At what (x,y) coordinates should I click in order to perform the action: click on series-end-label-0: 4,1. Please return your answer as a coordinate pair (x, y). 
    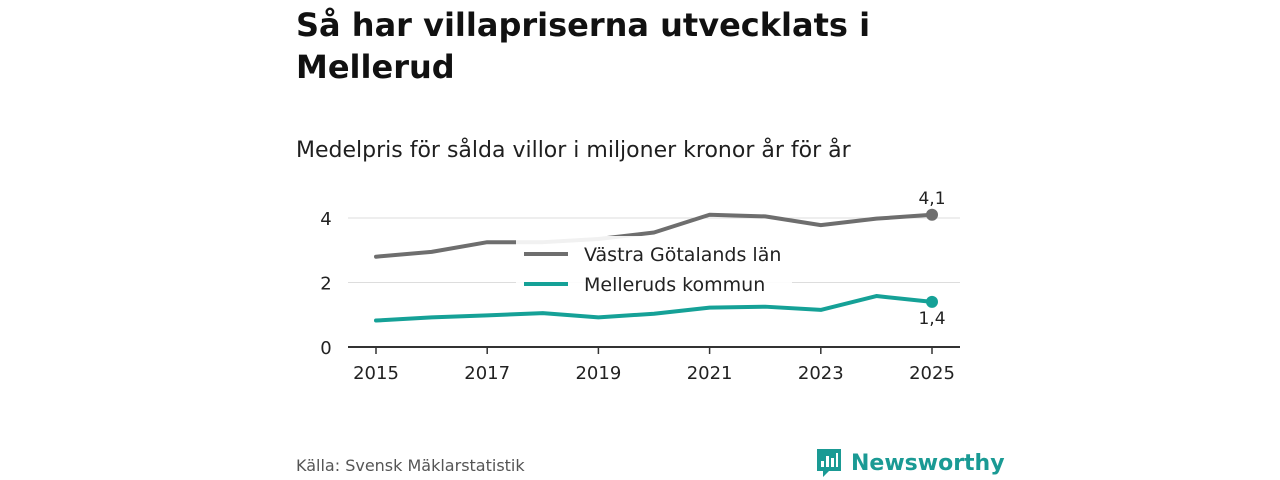
    Looking at the image, I should click on (931, 199).